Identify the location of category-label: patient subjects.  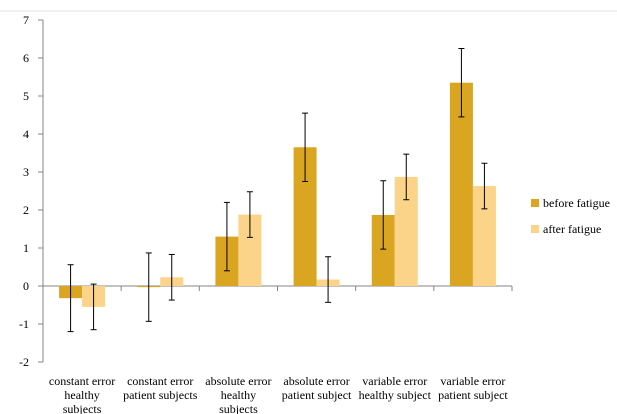
(160, 395).